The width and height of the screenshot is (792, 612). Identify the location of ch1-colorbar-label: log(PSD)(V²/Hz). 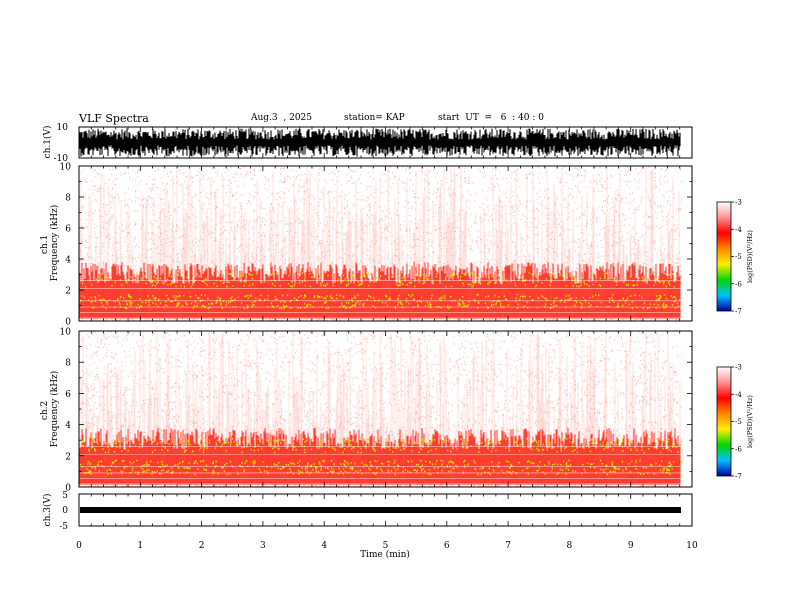
(750, 256).